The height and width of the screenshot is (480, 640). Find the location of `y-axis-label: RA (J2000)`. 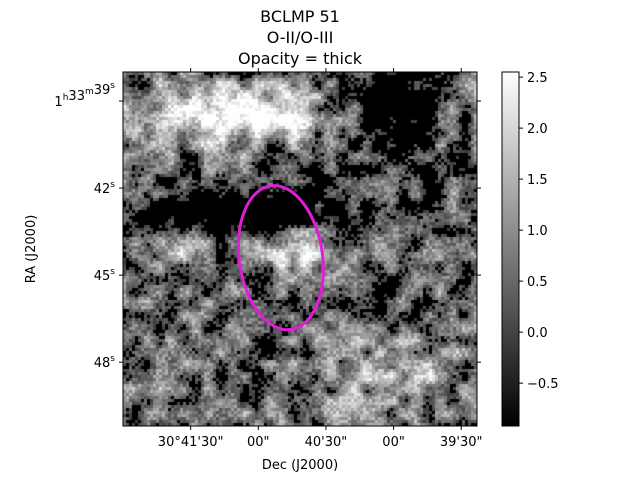

y-axis-label: RA (J2000) is located at coordinates (31, 249).